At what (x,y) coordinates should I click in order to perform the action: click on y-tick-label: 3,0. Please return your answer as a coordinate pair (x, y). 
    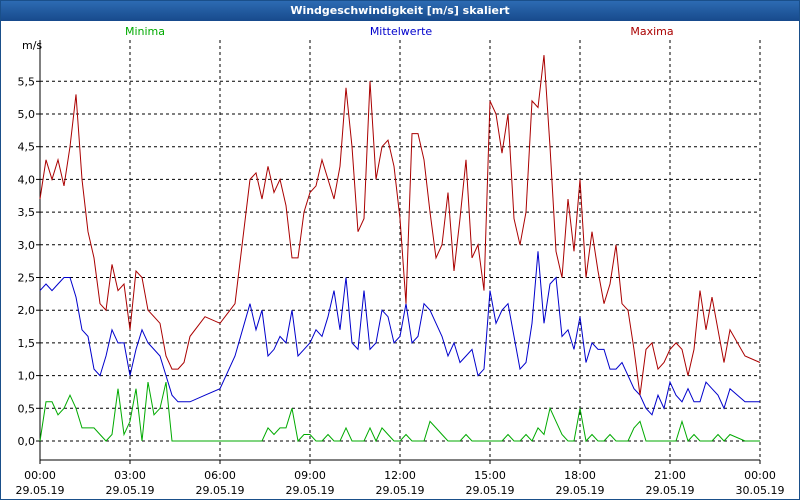
    Looking at the image, I should click on (27, 245).